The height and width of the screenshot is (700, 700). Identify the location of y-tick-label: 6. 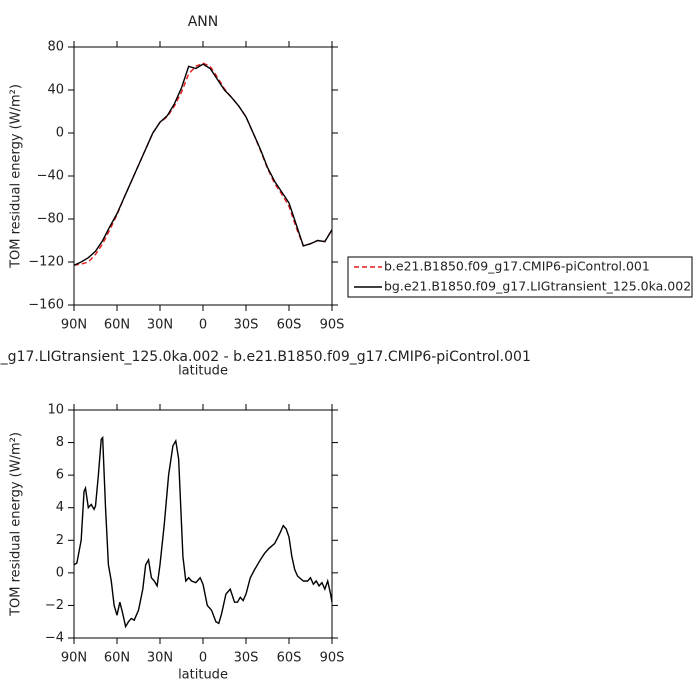
(60, 475).